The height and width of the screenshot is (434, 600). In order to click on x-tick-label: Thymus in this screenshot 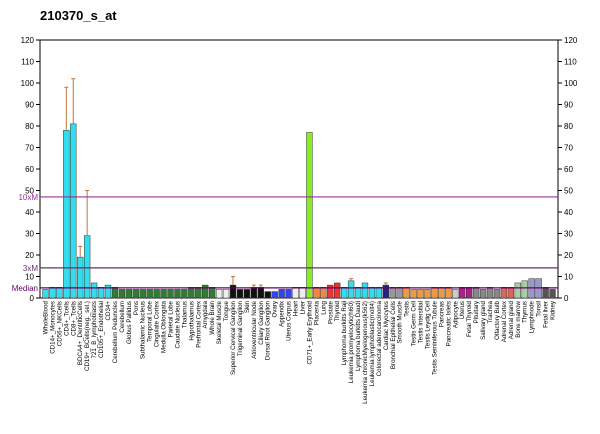, I will do `click(525, 312)`.